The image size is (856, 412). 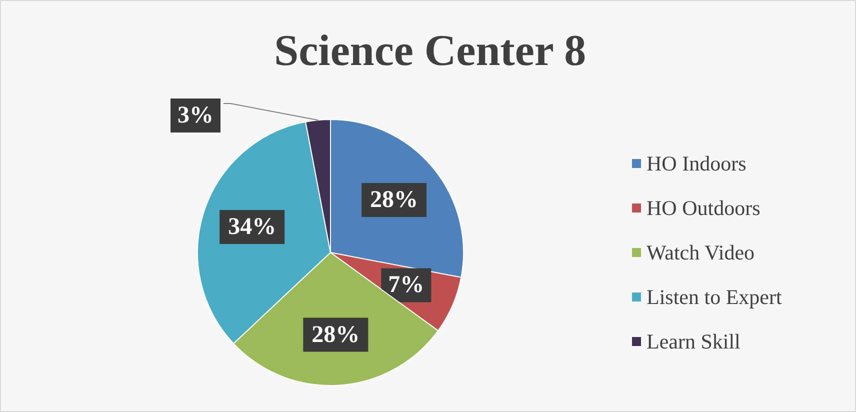 What do you see at coordinates (703, 208) in the screenshot?
I see `legend-label: HO Outdoors` at bounding box center [703, 208].